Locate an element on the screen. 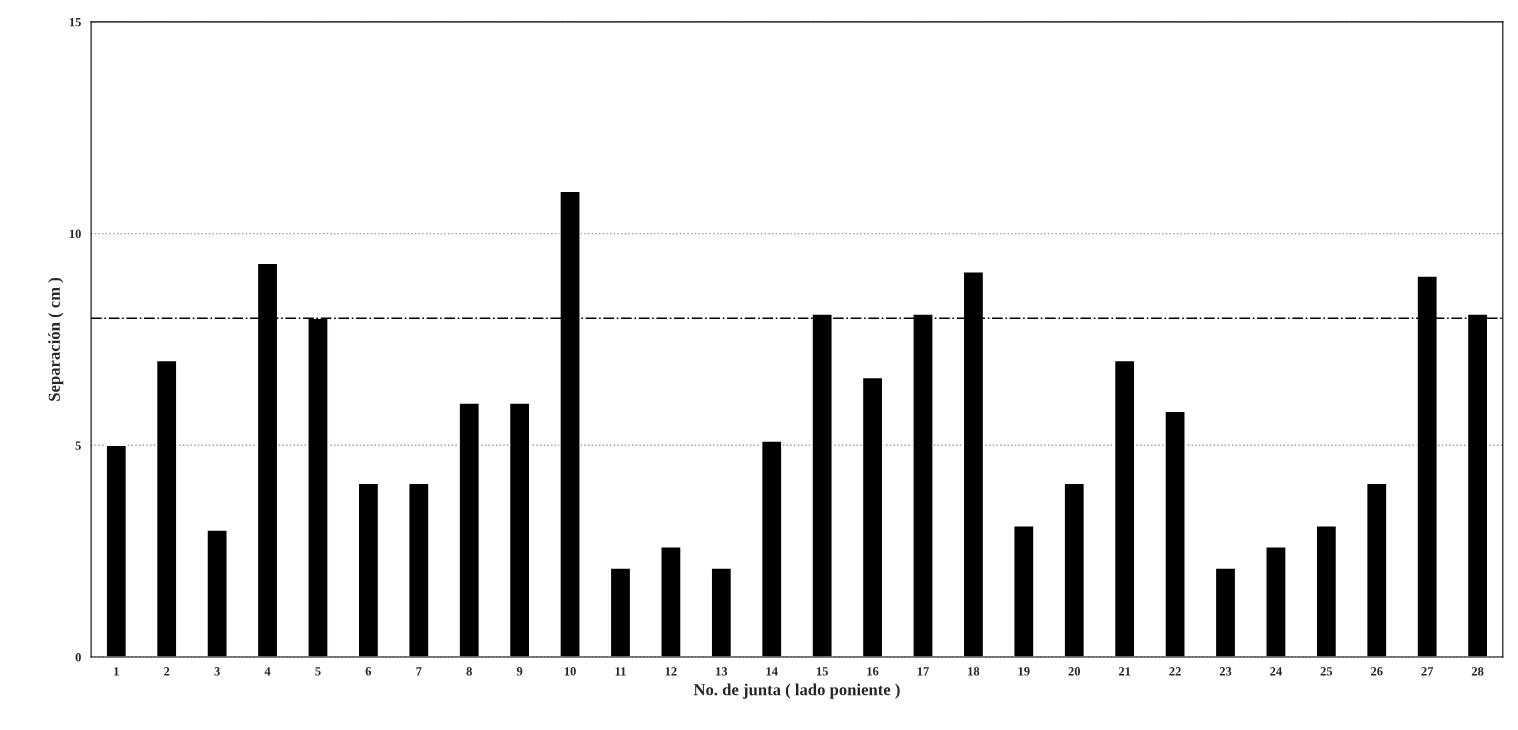  x-tick-label: 27 is located at coordinates (1427, 671).